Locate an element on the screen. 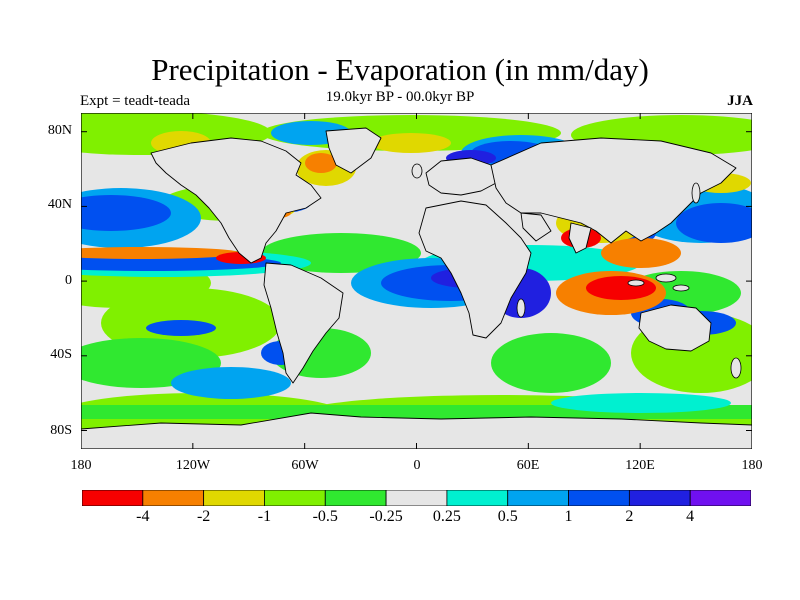  season-label: JJA is located at coordinates (740, 101).